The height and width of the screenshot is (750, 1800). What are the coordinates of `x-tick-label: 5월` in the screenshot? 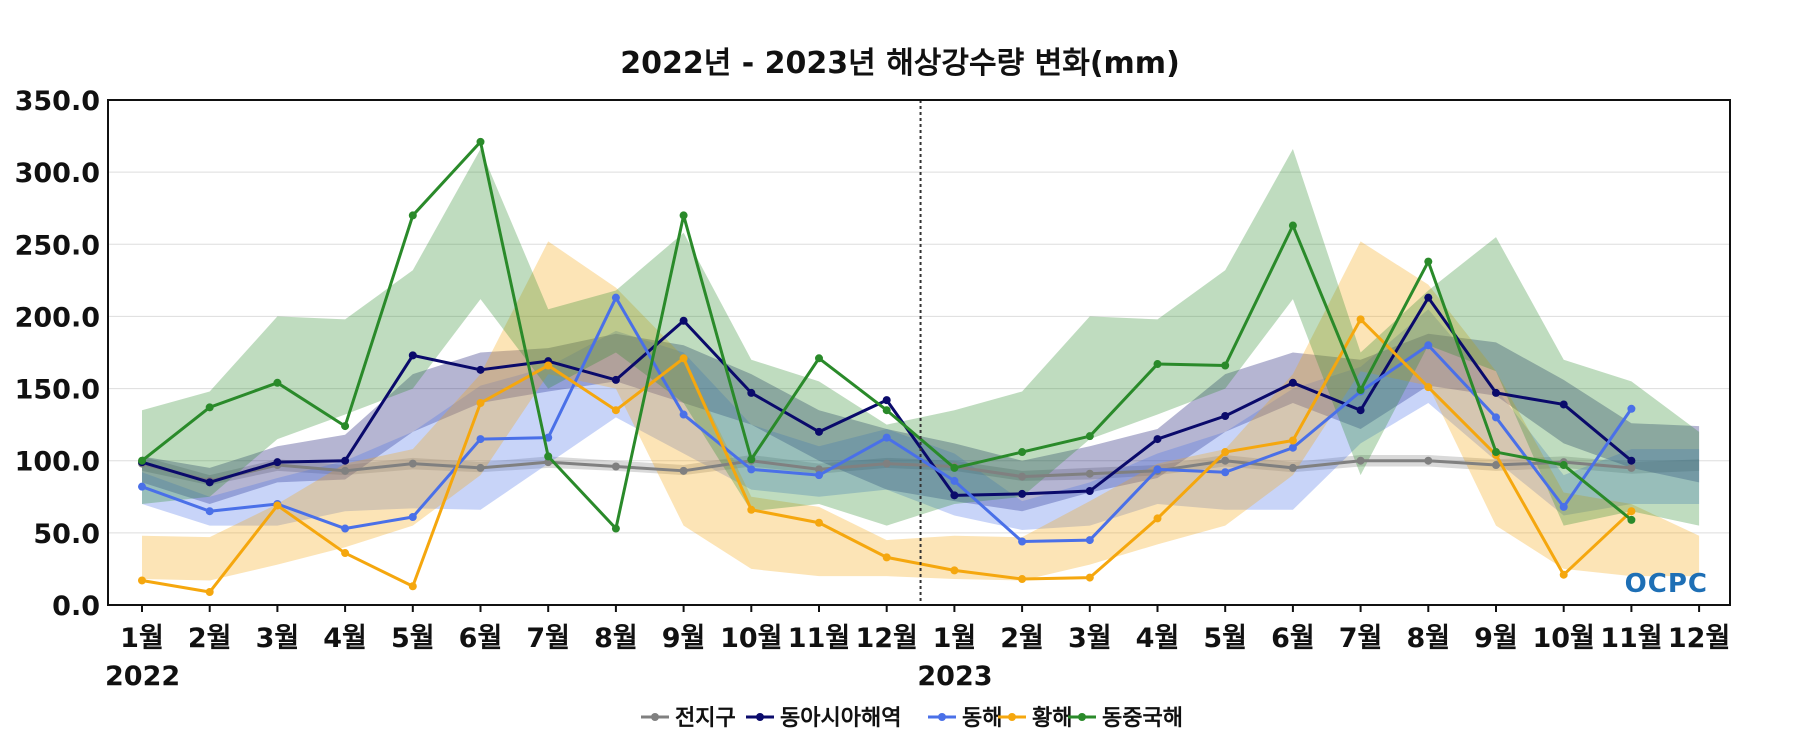 It's located at (413, 638).